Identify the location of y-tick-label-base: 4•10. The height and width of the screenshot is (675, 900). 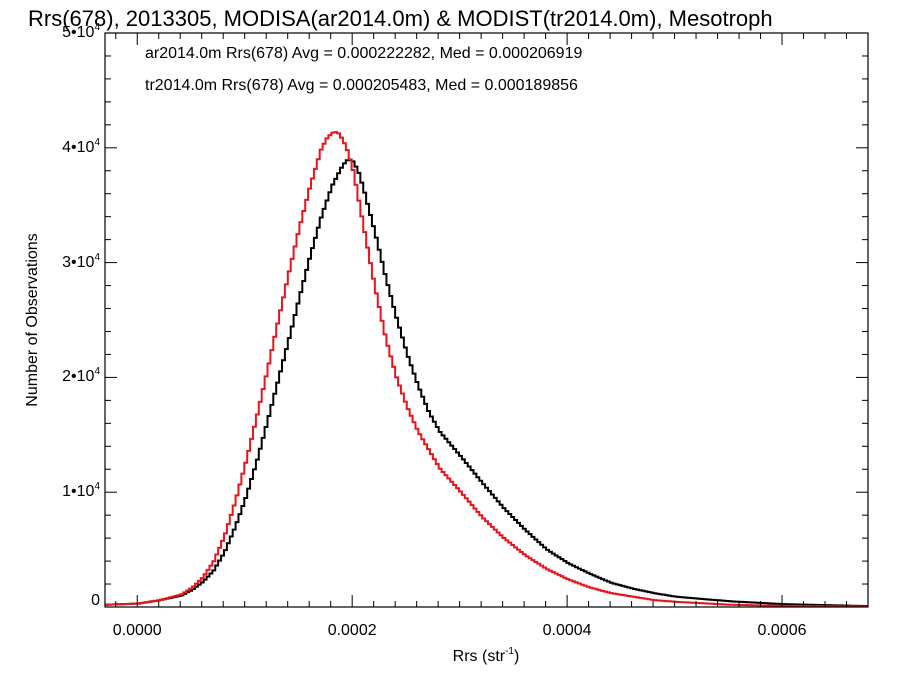
(78, 147).